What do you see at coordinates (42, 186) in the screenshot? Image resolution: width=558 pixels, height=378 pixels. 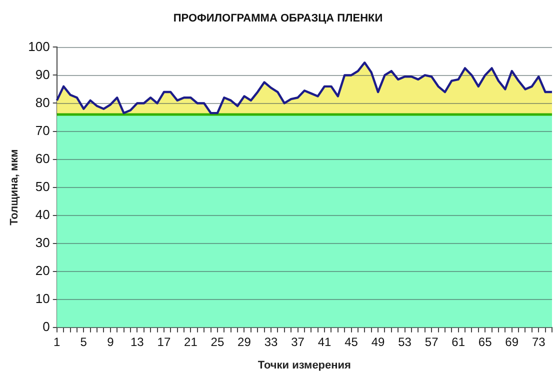 I see `y-tick-label: 50` at bounding box center [42, 186].